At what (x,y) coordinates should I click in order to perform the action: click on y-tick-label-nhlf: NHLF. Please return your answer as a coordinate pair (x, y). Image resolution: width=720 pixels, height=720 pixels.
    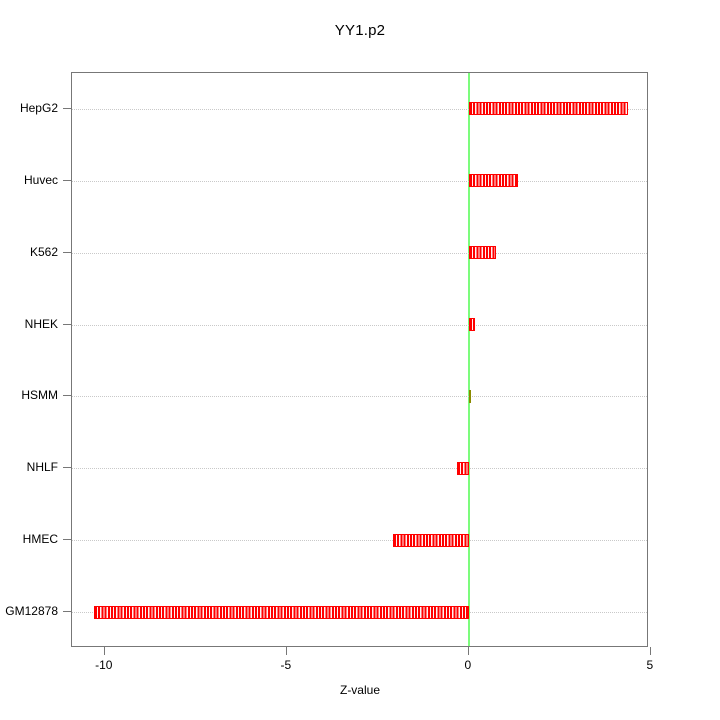
    Looking at the image, I should click on (42, 467).